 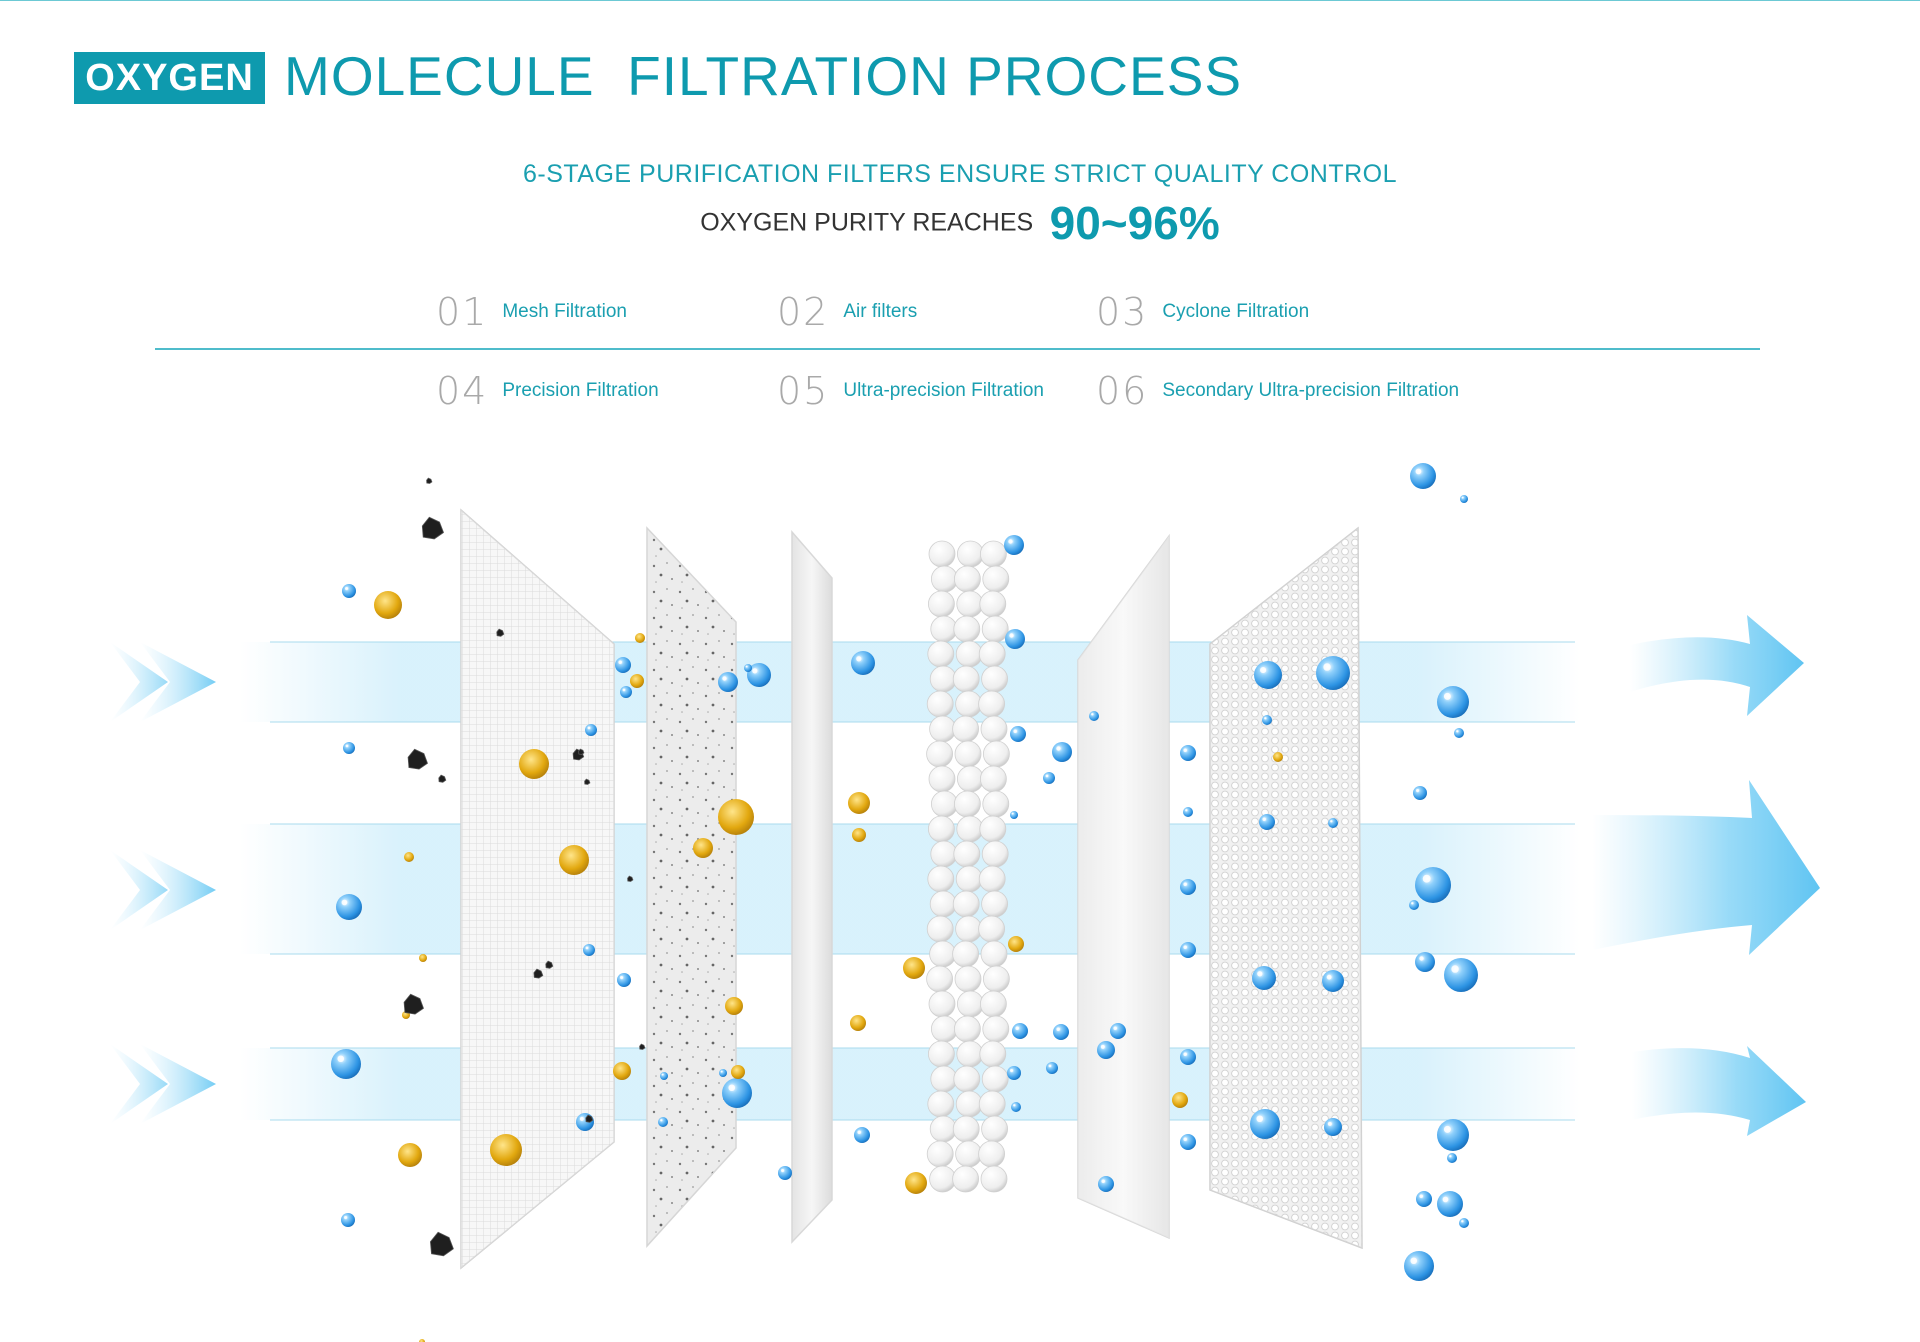 What do you see at coordinates (564, 311) in the screenshot?
I see `stage-label: Mesh Filtration` at bounding box center [564, 311].